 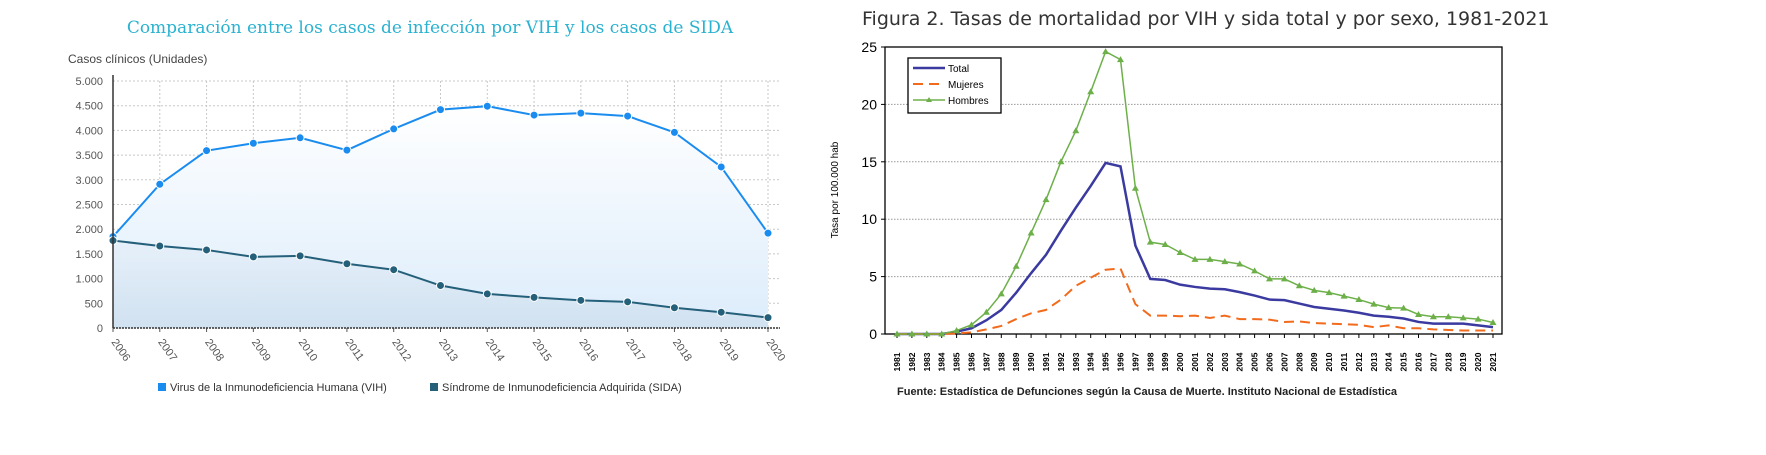 I want to click on x-tick-label: 2004, so click(x=1240, y=361).